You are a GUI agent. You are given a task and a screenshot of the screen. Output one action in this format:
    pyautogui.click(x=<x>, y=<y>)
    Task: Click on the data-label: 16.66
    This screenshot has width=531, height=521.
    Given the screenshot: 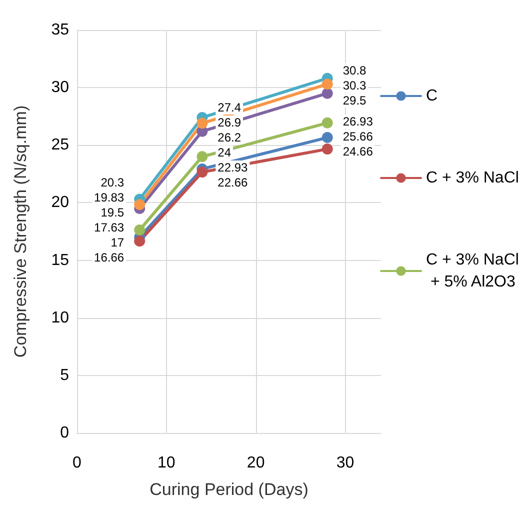 What is the action you would take?
    pyautogui.click(x=109, y=257)
    